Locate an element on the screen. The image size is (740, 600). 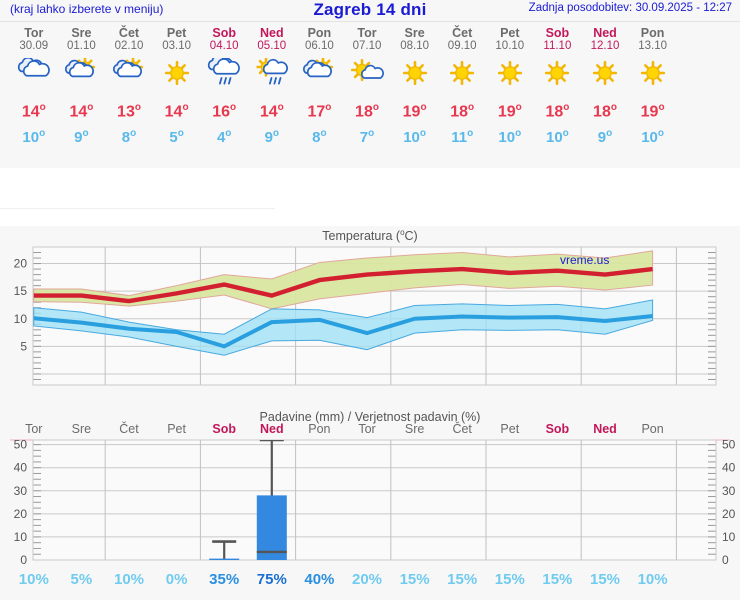
day-of-week: Tor is located at coordinates (34, 33).